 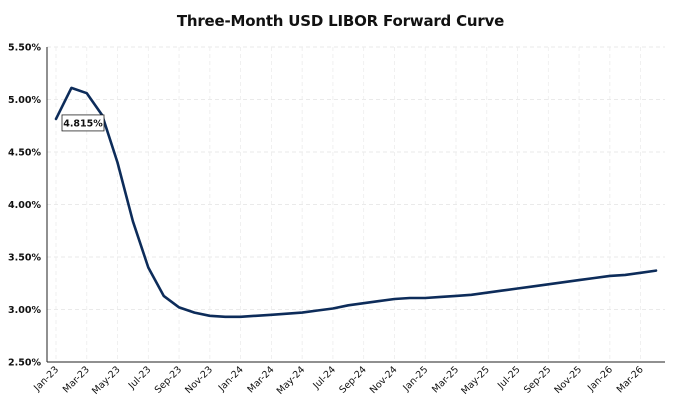 I want to click on x-tick-label: Sep-24, so click(x=352, y=379).